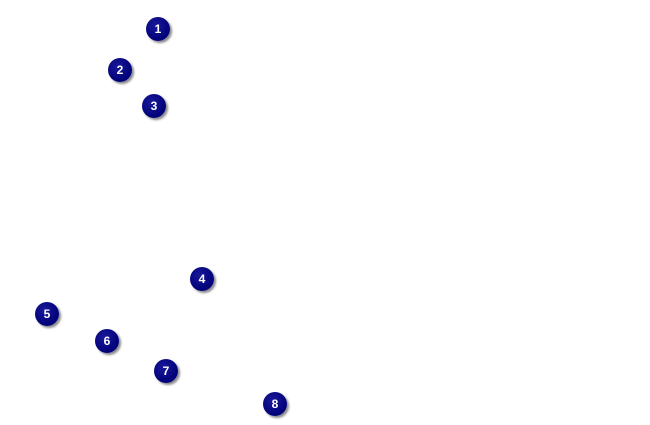  I want to click on marker-1: 1, so click(158, 29).